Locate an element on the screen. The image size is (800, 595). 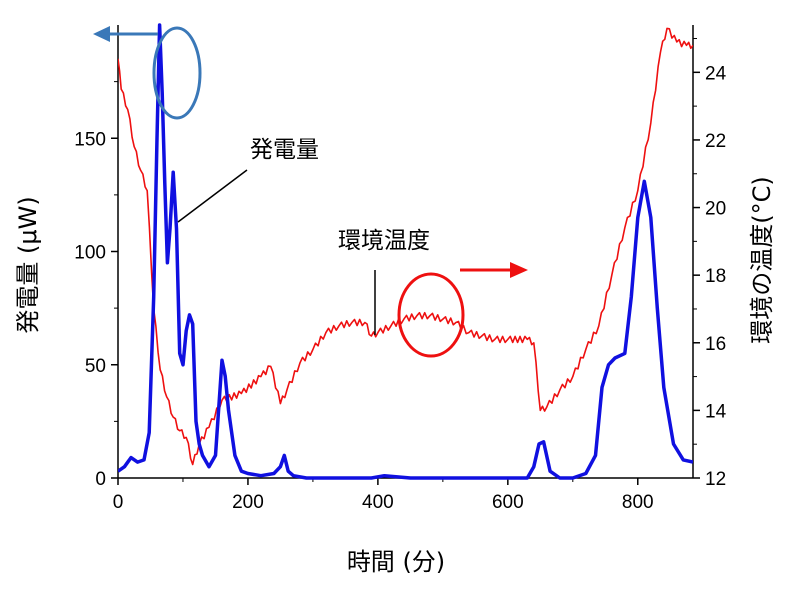
y-left-tick-label: 0 is located at coordinates (100, 479).